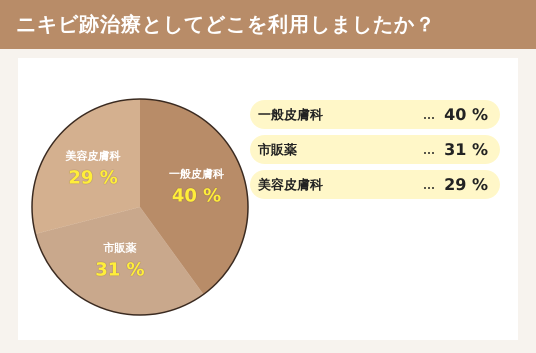 The height and width of the screenshot is (353, 536). Describe the element at coordinates (92, 155) in the screenshot. I see `slice-label: 美容皮膚科` at that location.